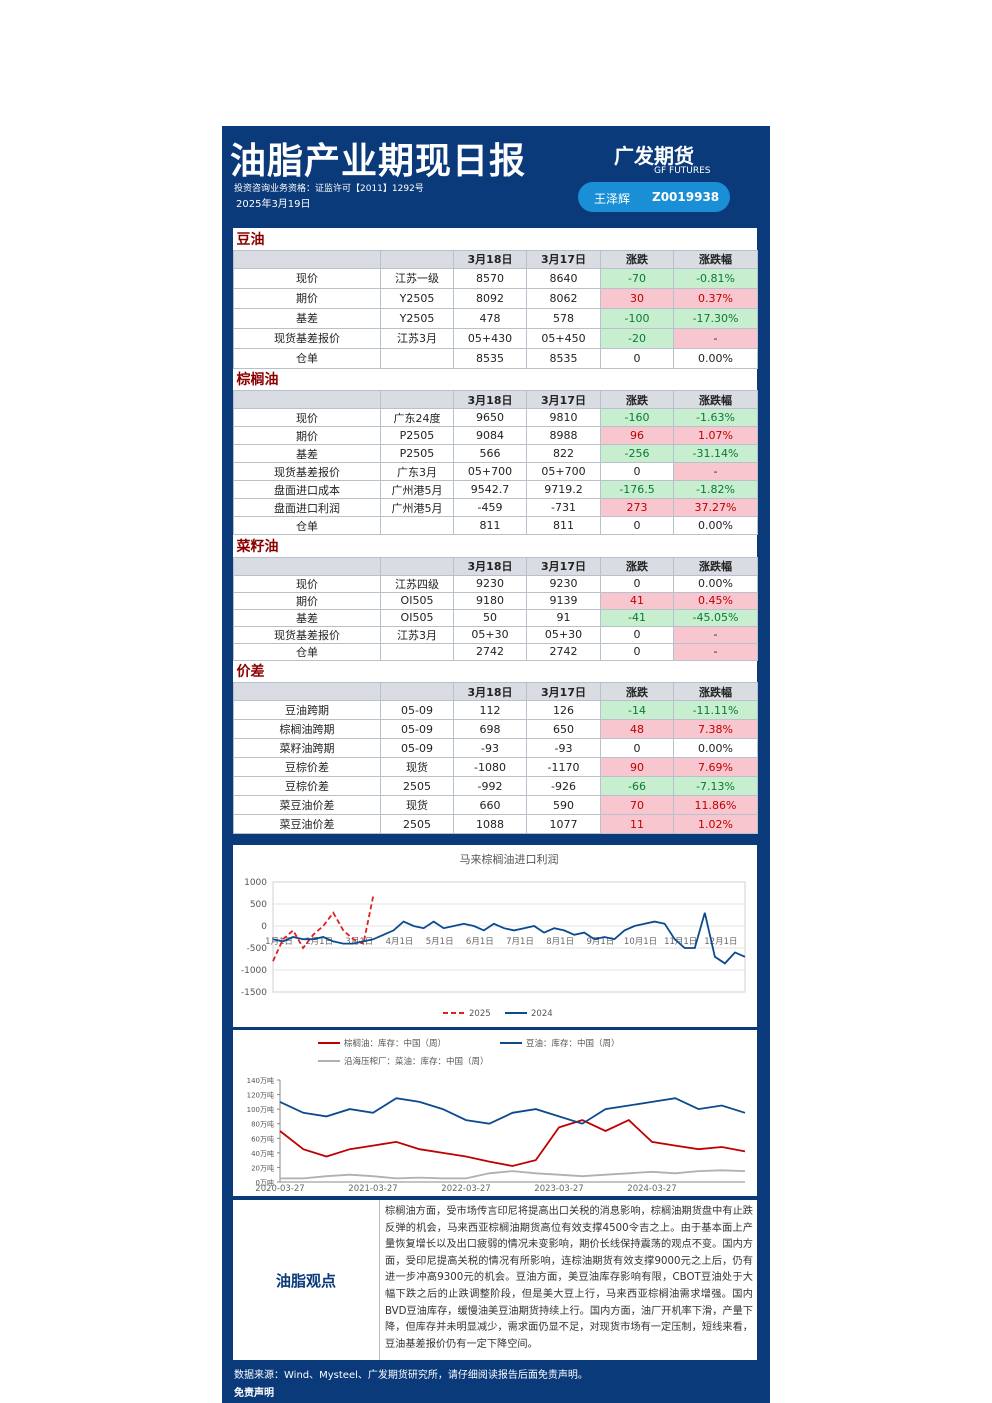 This screenshot has width=992, height=1403. Describe the element at coordinates (480, 1014) in the screenshot. I see `legend-label: 2025` at that location.